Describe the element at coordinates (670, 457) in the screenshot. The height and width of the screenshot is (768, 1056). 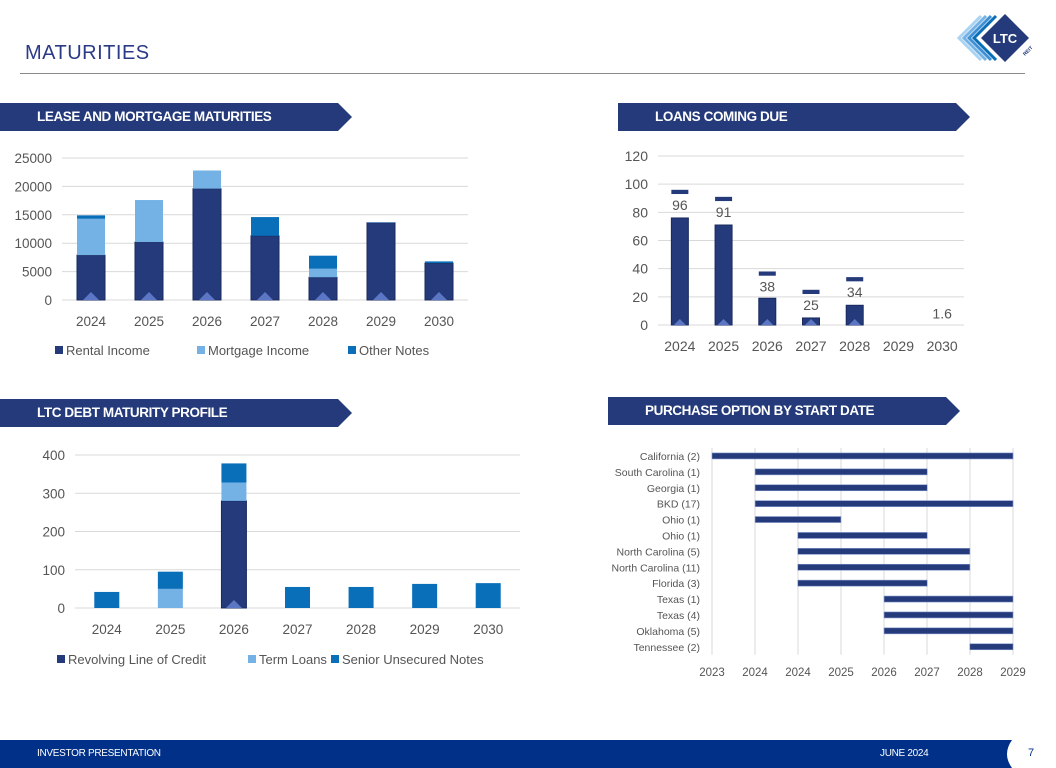
I see `y-category-label: California (2)` at that location.